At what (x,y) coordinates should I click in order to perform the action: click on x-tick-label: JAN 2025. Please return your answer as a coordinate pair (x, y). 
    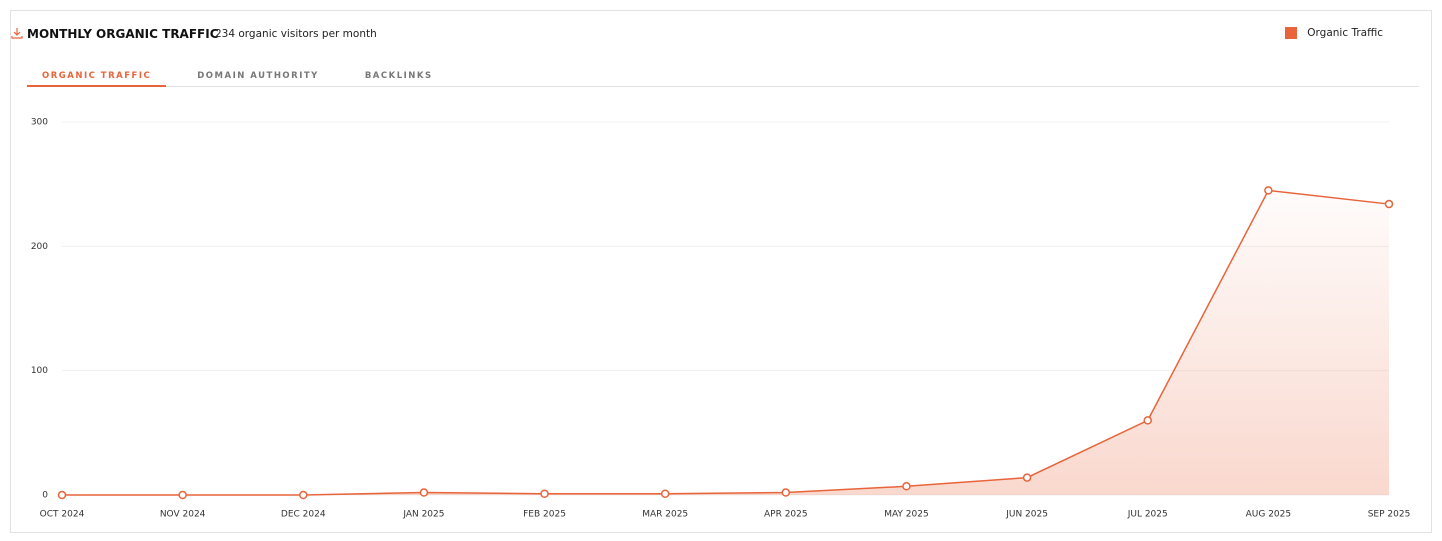
    Looking at the image, I should click on (423, 515).